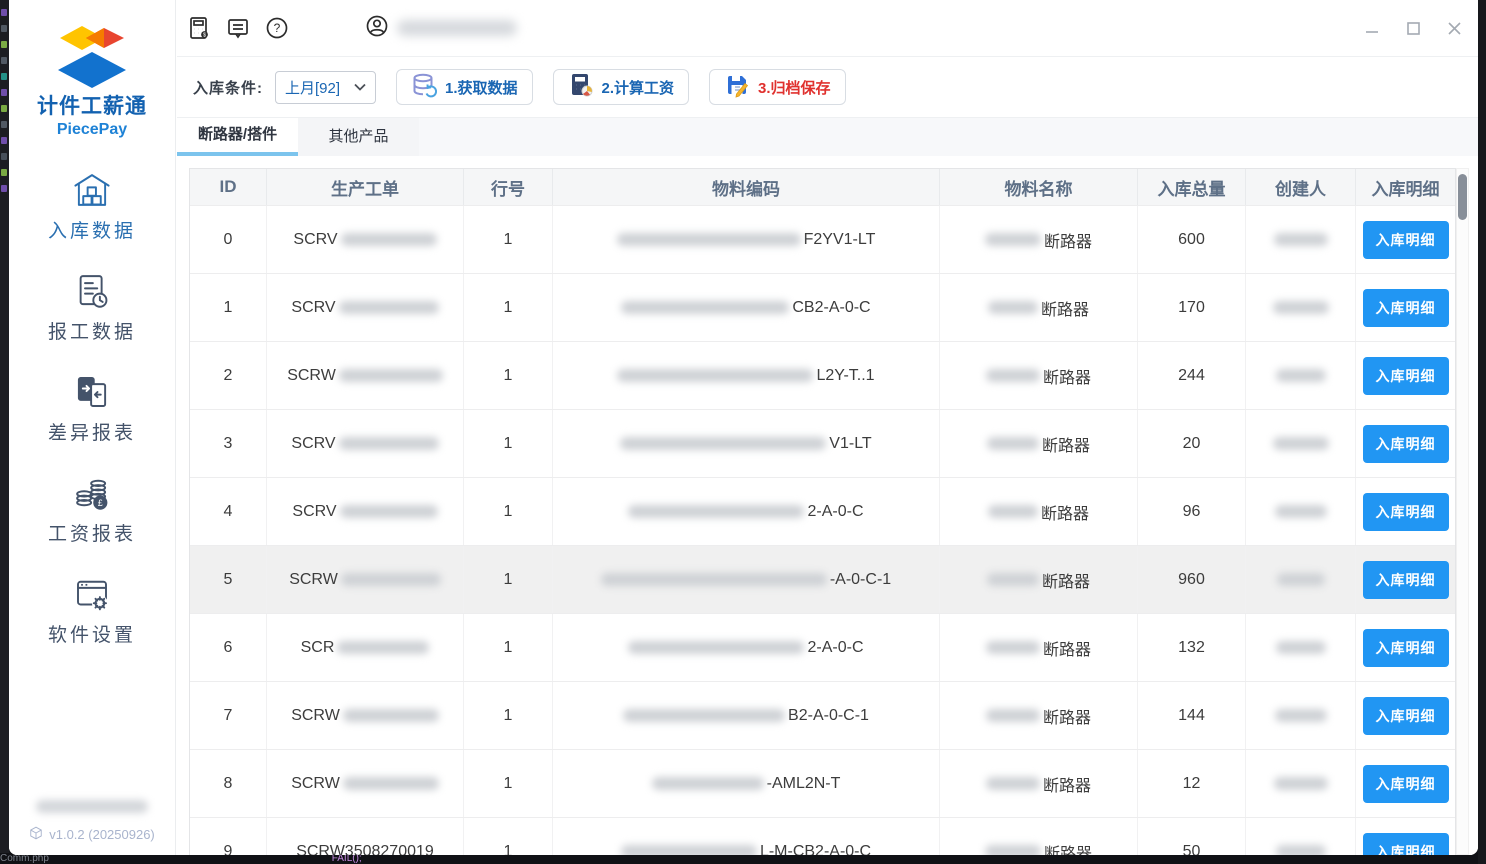 The height and width of the screenshot is (864, 1486). What do you see at coordinates (1454, 28) in the screenshot?
I see `close-button` at bounding box center [1454, 28].